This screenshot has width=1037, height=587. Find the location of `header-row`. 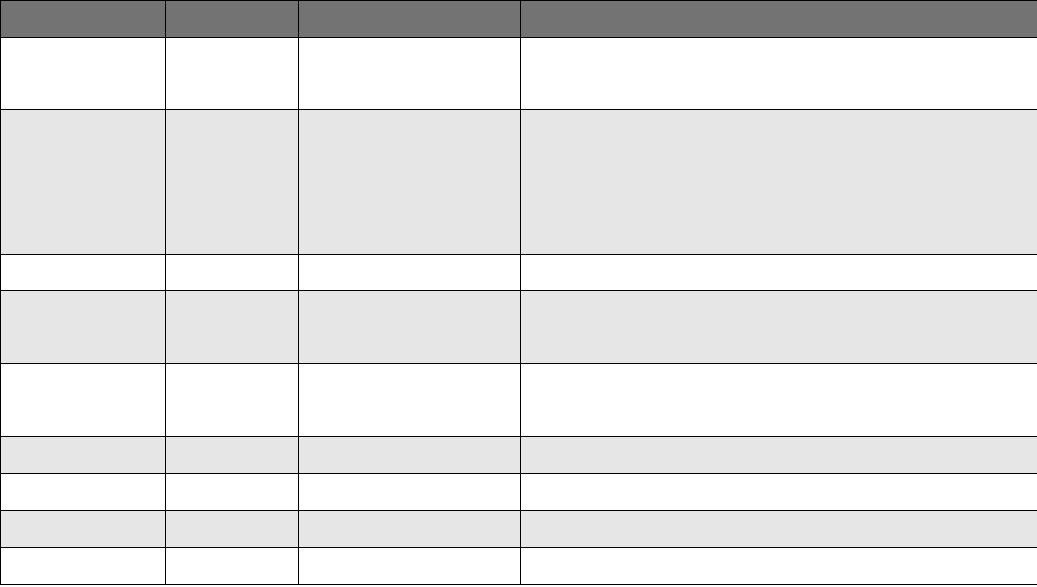

header-row is located at coordinates (518, 19).